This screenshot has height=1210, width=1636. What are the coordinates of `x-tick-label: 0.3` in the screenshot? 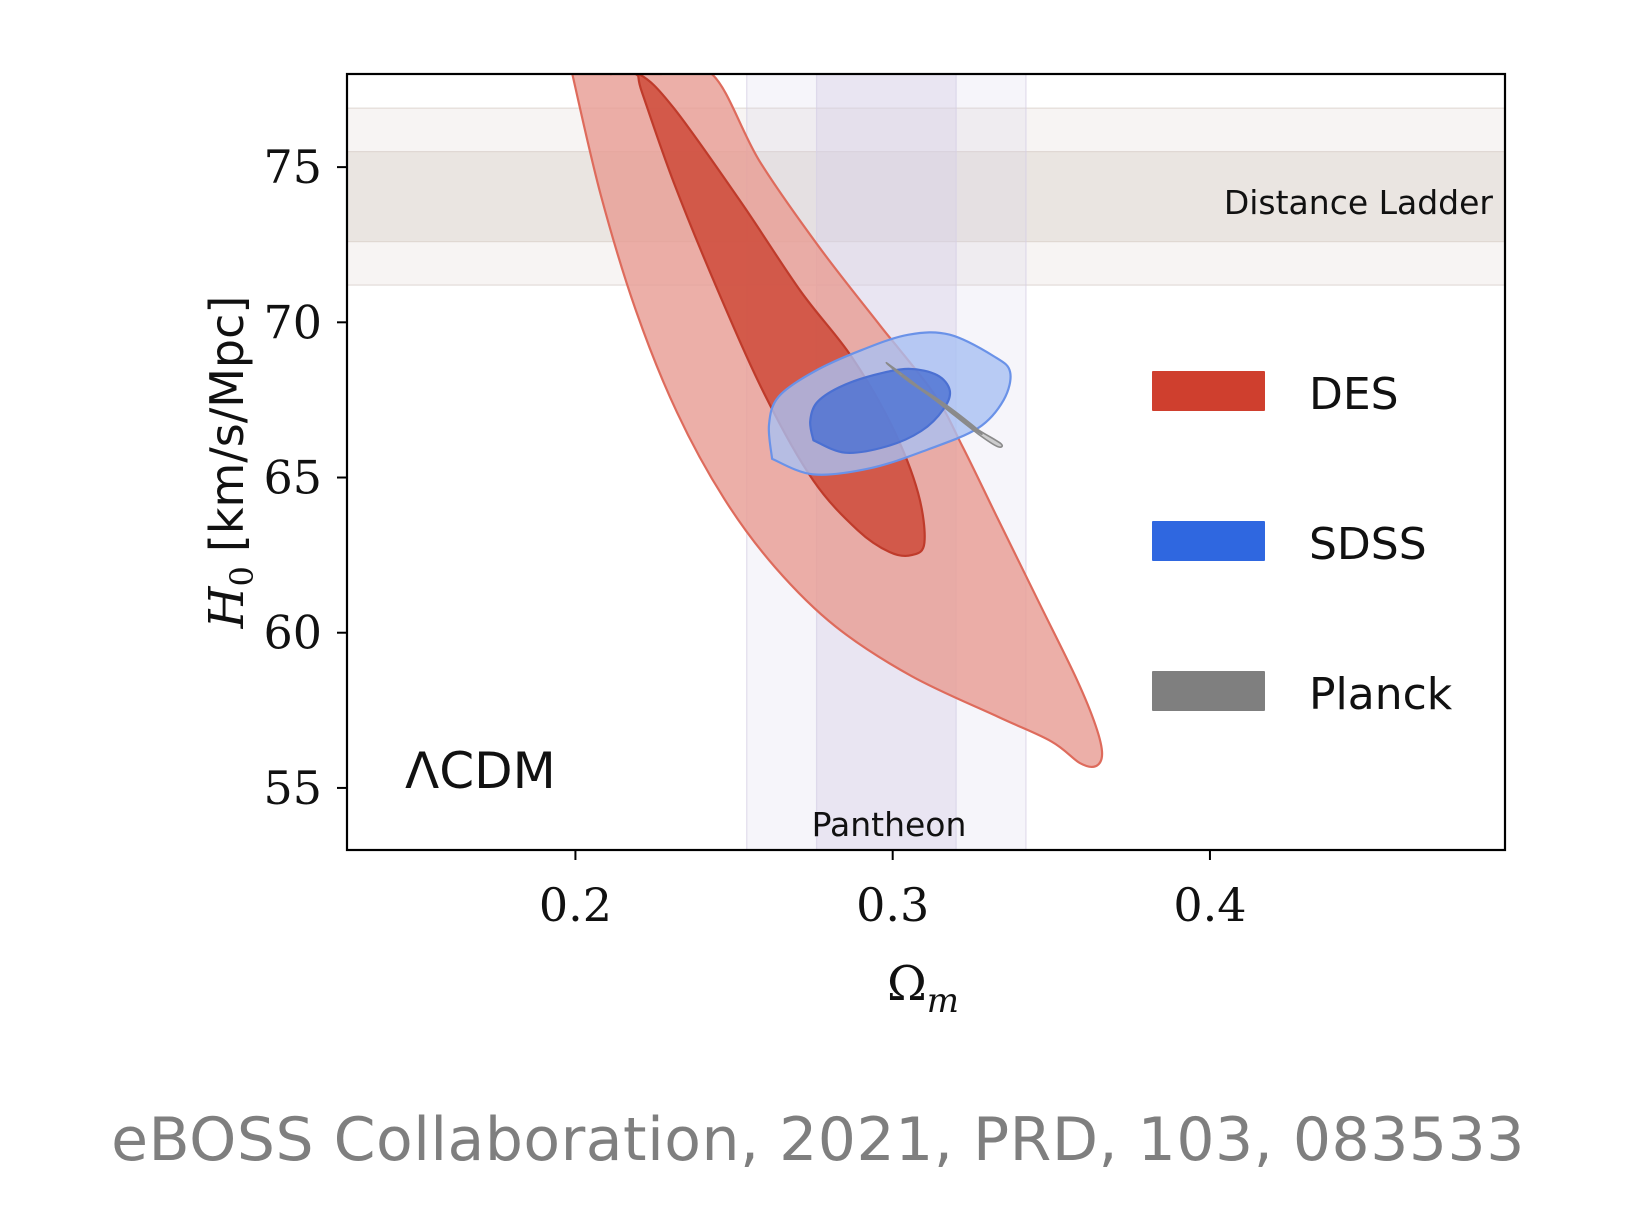 It's located at (892, 905).